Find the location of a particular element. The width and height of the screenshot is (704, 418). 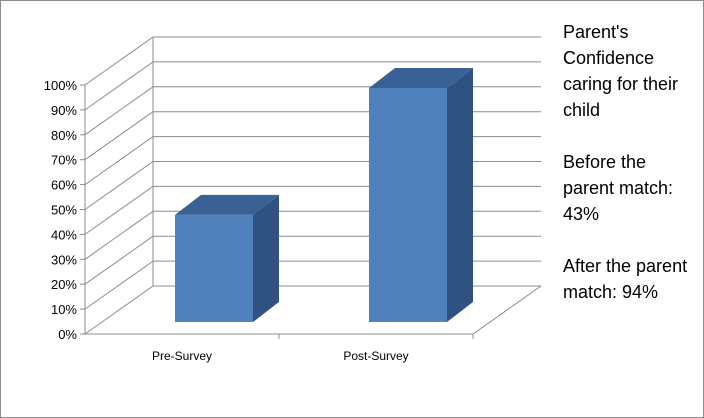

y-tick-label: 50% is located at coordinates (64, 210).